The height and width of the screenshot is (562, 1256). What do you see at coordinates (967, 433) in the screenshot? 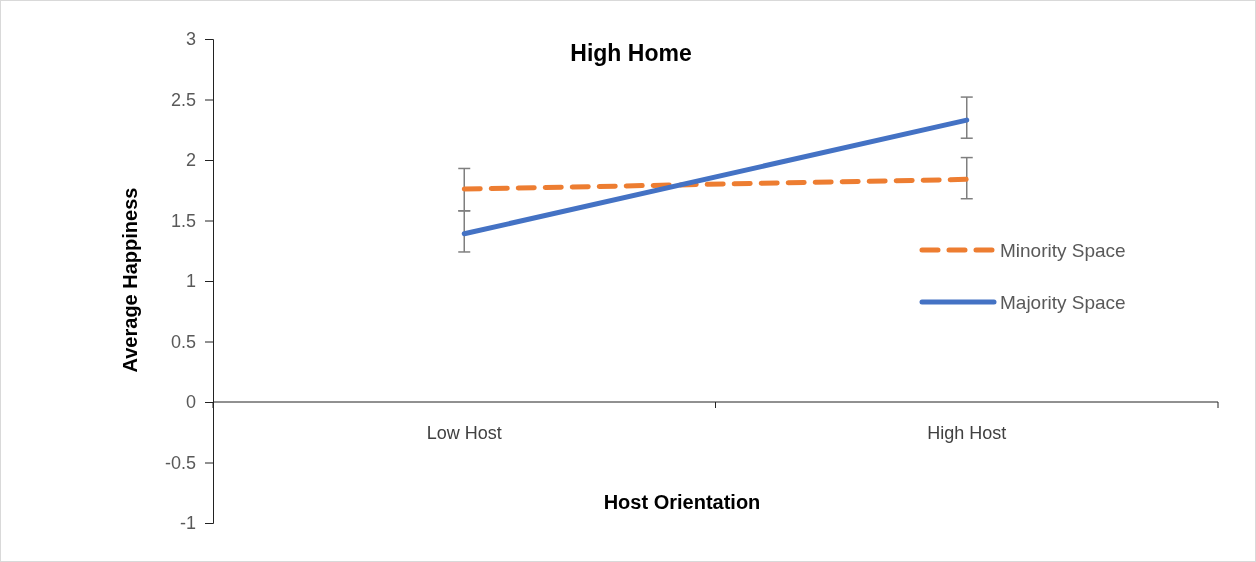
I see `x-tick-label: High Host` at bounding box center [967, 433].